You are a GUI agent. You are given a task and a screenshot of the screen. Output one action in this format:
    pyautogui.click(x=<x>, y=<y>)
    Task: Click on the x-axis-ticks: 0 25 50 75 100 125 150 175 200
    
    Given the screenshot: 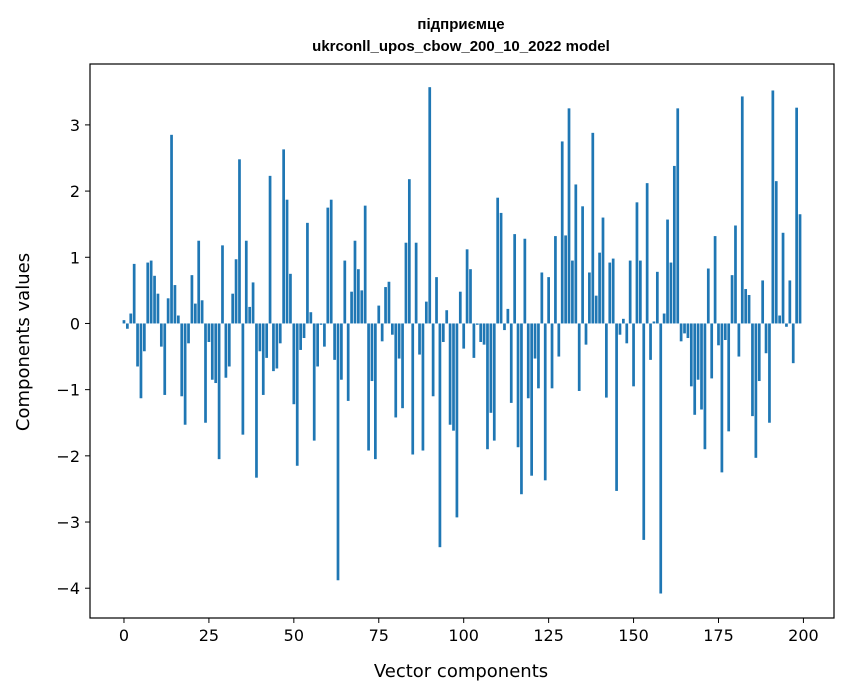 What is the action you would take?
    pyautogui.click(x=469, y=631)
    